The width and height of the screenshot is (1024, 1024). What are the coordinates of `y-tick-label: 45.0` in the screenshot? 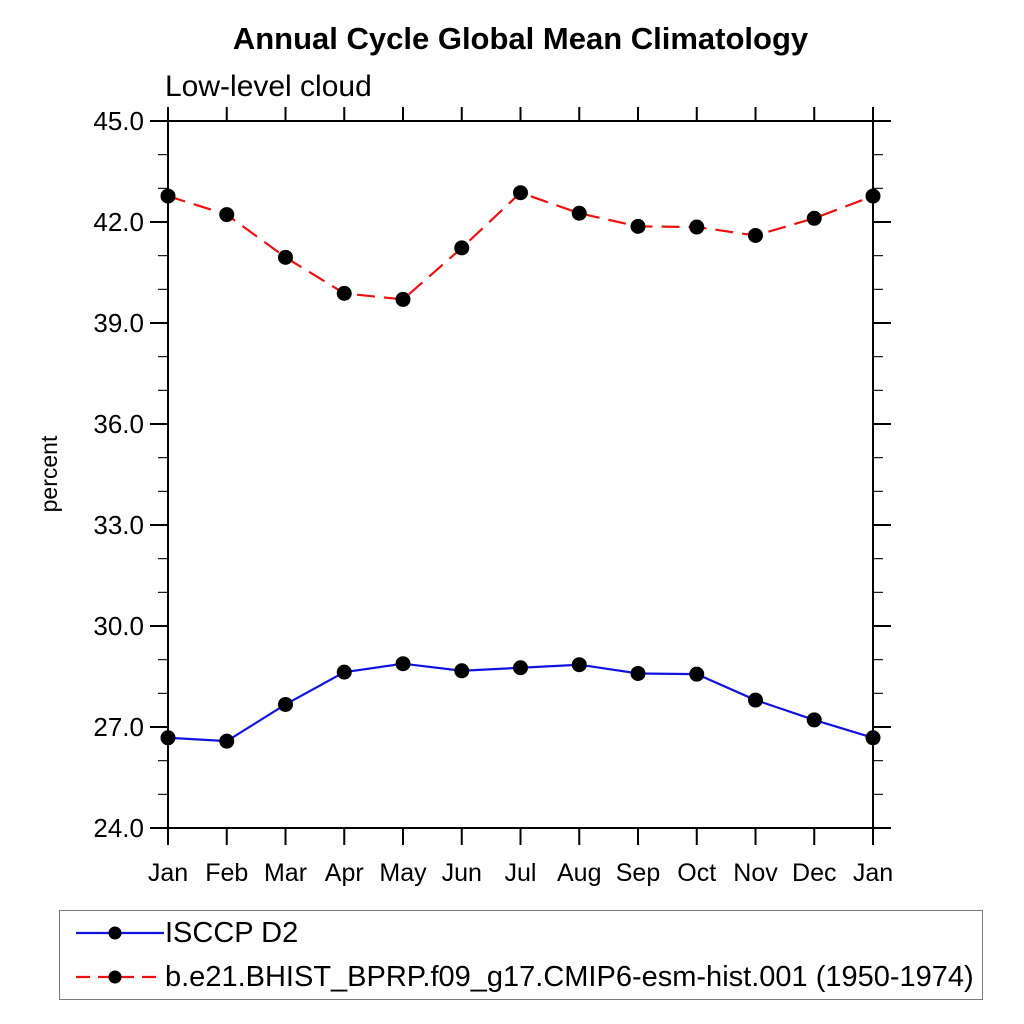 It's located at (118, 121).